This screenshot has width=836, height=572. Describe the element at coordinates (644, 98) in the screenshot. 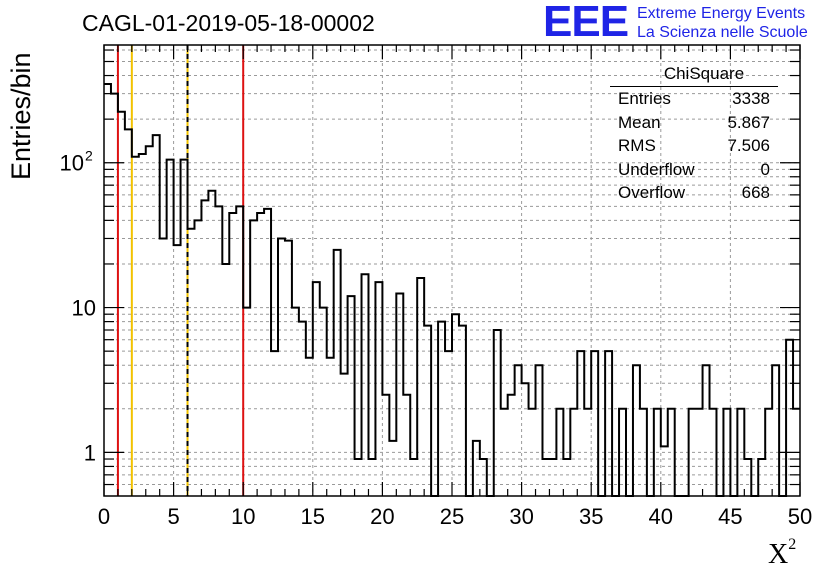

I see `stats-label: Entries` at that location.